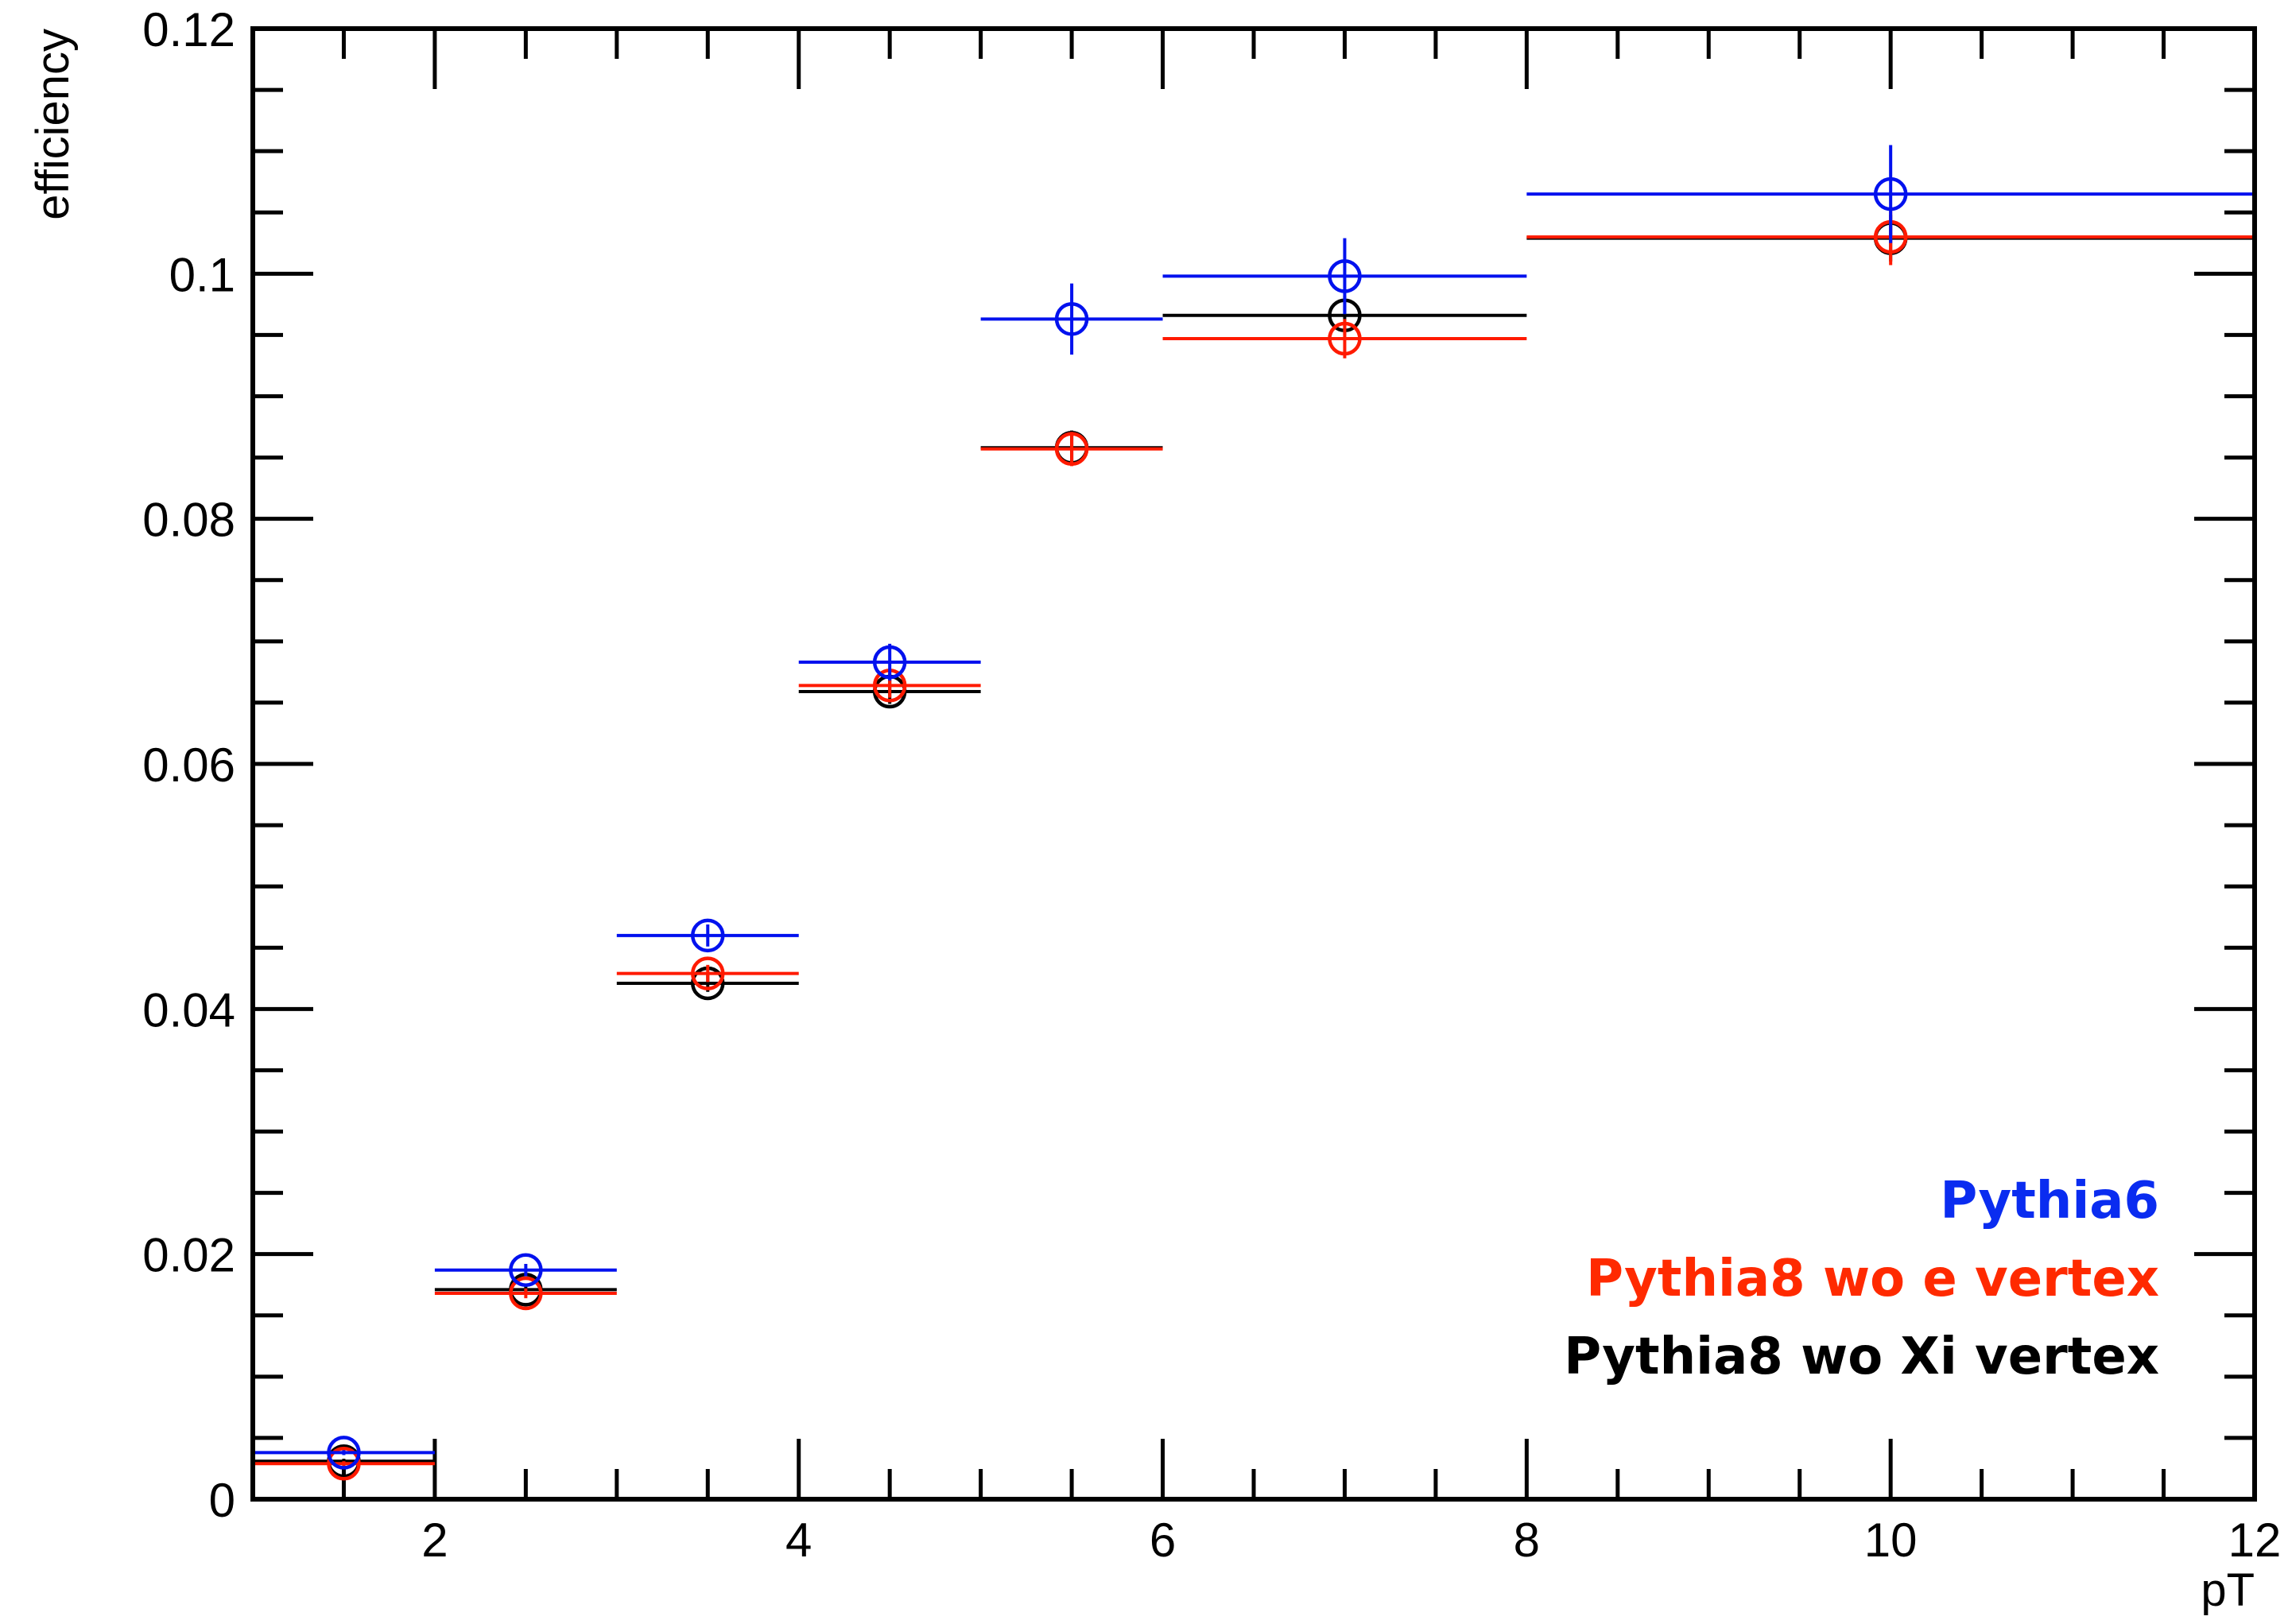 This screenshot has width=2288, height=1624. What do you see at coordinates (798, 1540) in the screenshot?
I see `x-tick-label: 4` at bounding box center [798, 1540].